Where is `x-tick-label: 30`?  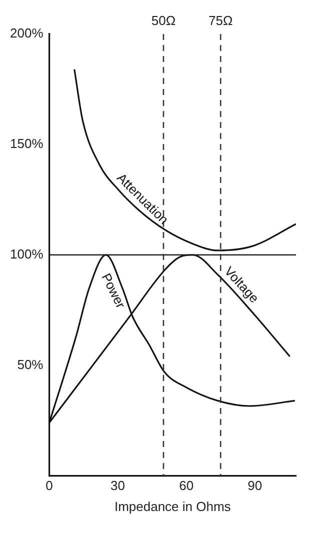 x-tick-label: 30 is located at coordinates (118, 486).